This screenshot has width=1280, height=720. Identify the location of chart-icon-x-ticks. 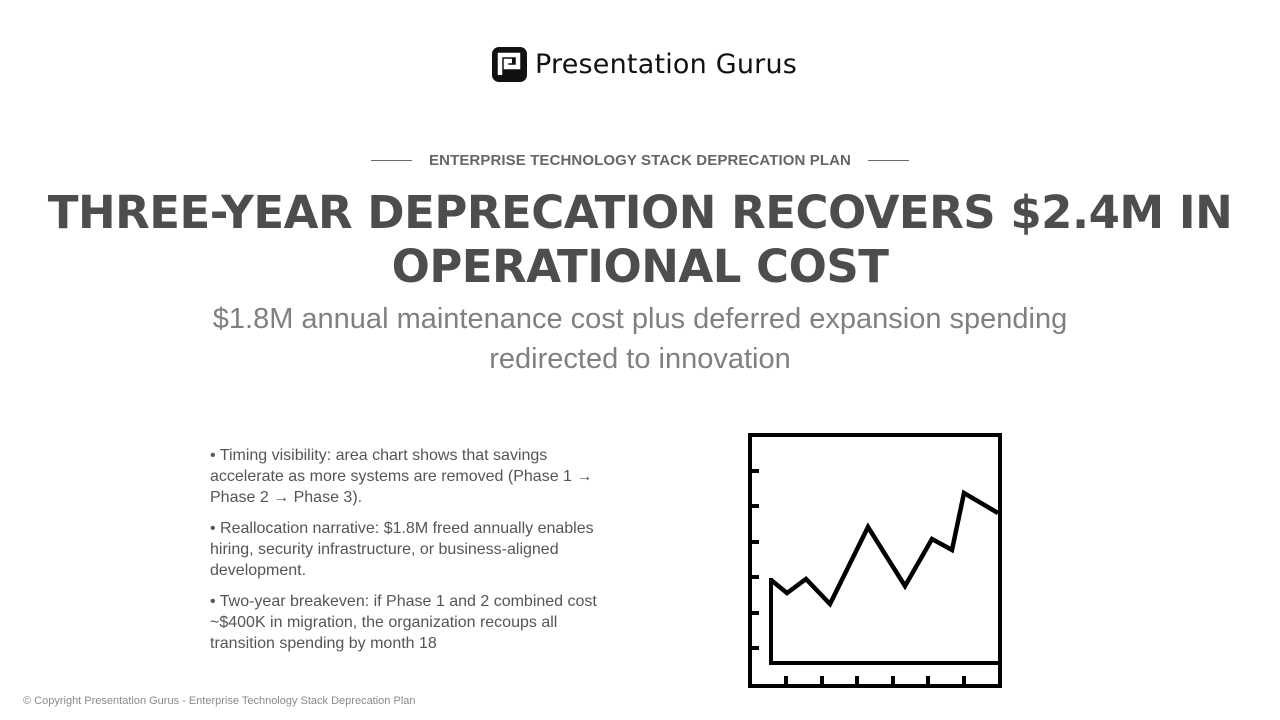
(875, 681).